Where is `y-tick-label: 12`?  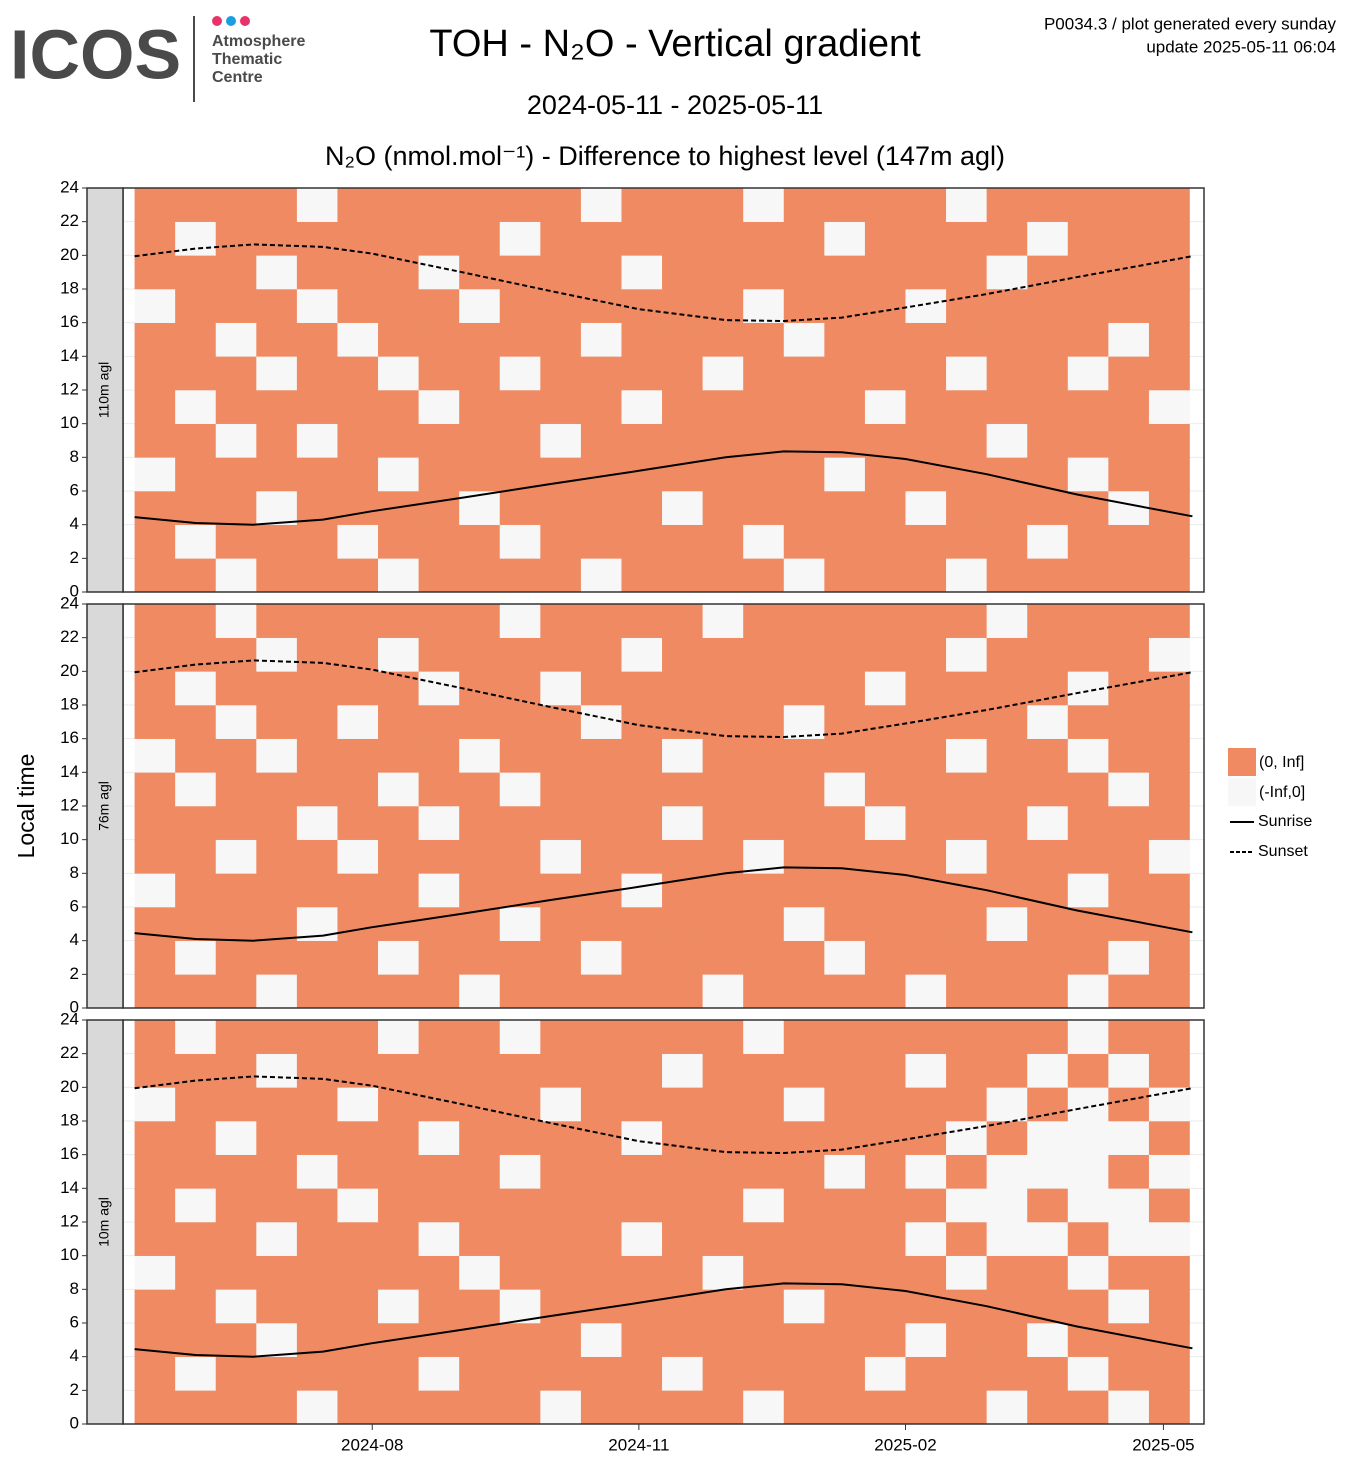 y-tick-label: 12 is located at coordinates (69, 1220).